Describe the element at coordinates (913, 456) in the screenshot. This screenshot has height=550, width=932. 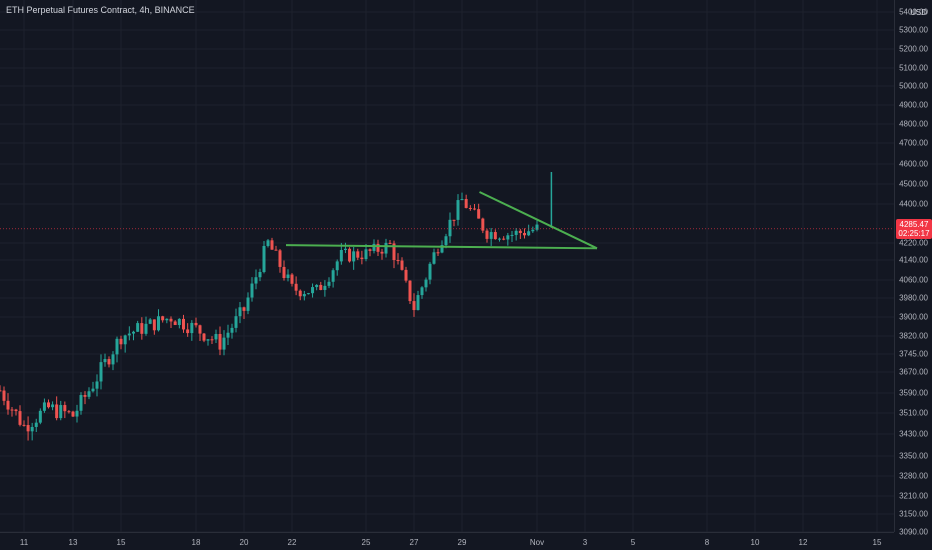
I see `price-tick-label: 3350.00` at that location.